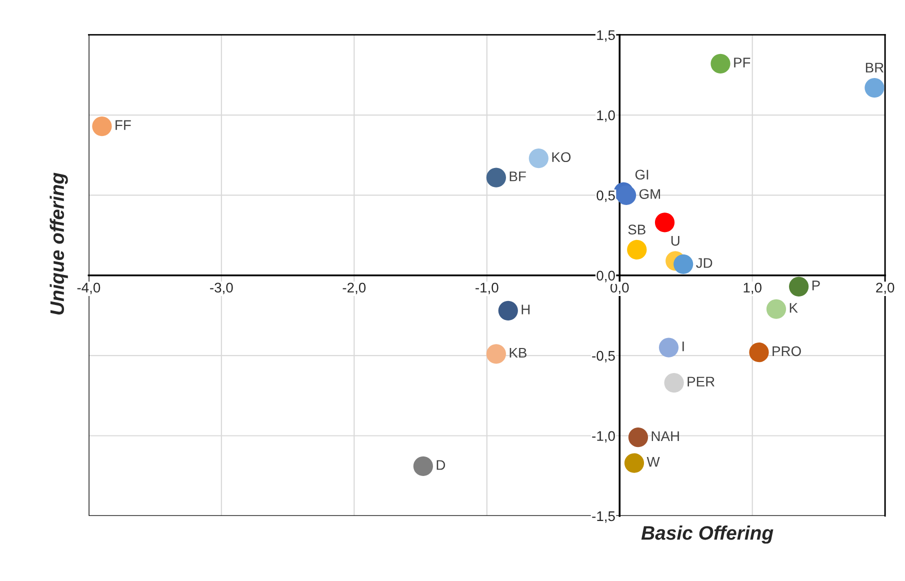  Describe the element at coordinates (603, 437) in the screenshot. I see `y-tick-label: -1,0` at that location.